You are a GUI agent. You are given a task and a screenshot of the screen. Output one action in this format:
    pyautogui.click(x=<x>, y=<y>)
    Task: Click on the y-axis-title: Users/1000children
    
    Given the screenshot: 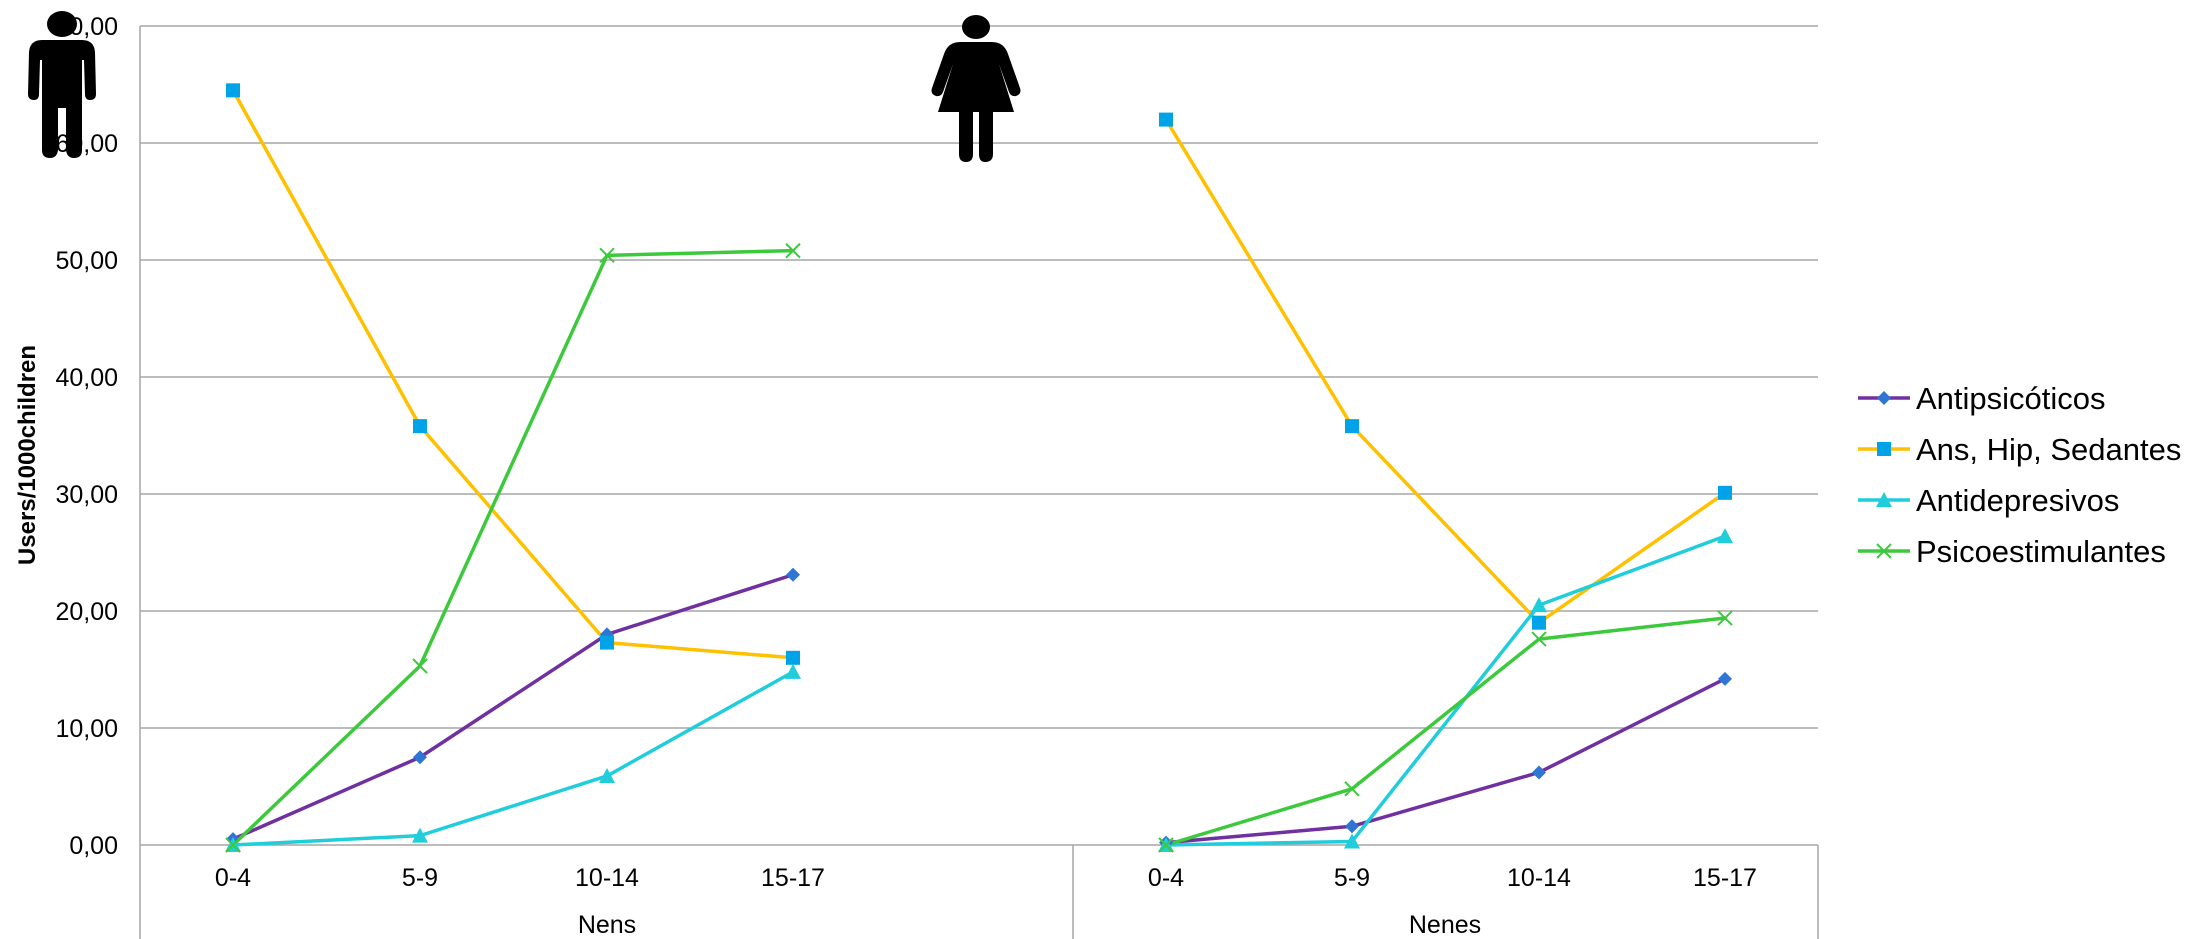 What is the action you would take?
    pyautogui.click(x=27, y=455)
    